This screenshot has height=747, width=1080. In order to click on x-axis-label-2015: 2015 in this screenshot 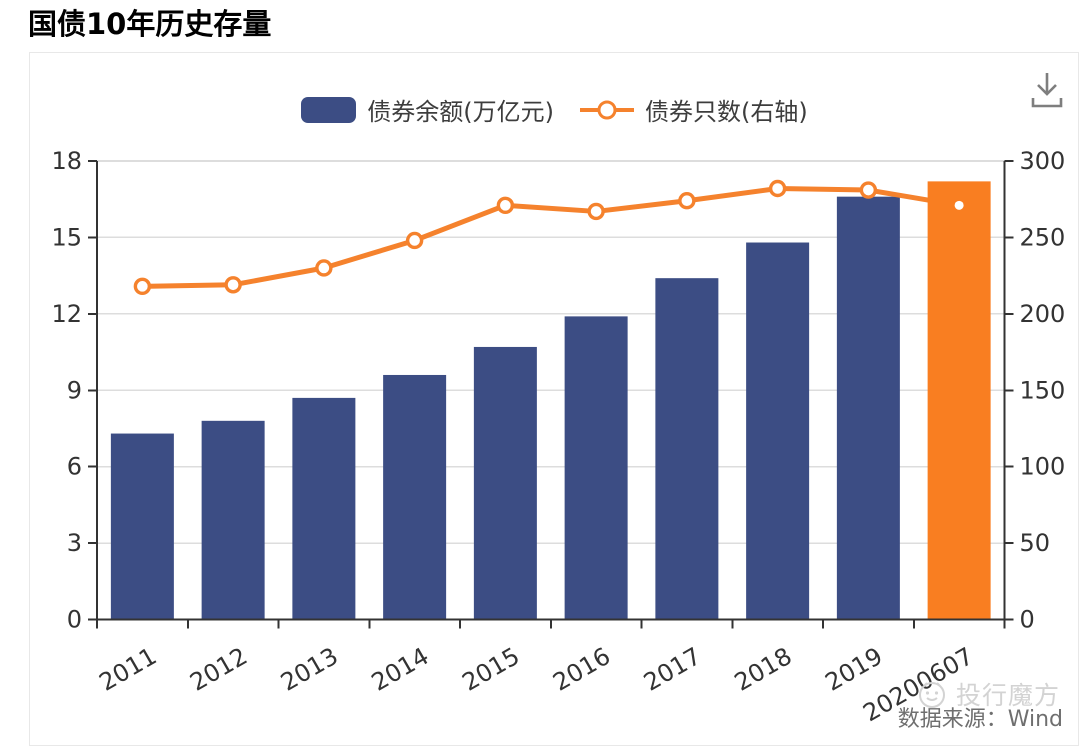, I will do `click(490, 669)`.